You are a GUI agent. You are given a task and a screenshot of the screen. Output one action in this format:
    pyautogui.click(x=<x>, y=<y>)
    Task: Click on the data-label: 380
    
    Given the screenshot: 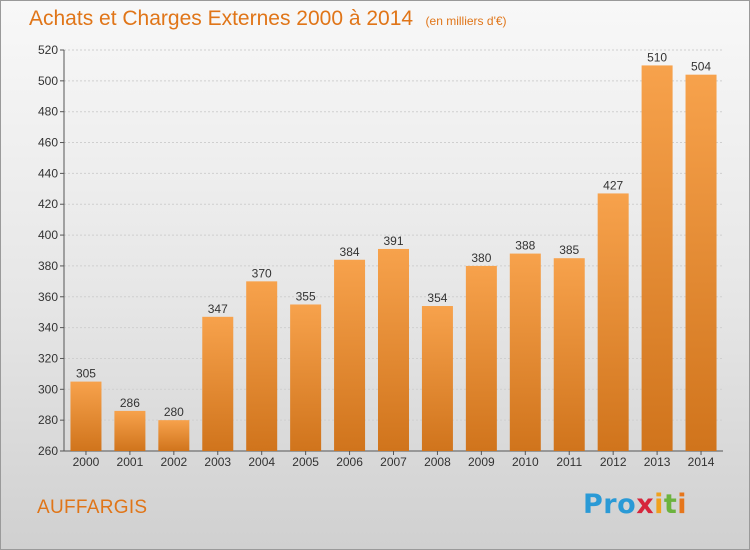 What is the action you would take?
    pyautogui.click(x=481, y=258)
    